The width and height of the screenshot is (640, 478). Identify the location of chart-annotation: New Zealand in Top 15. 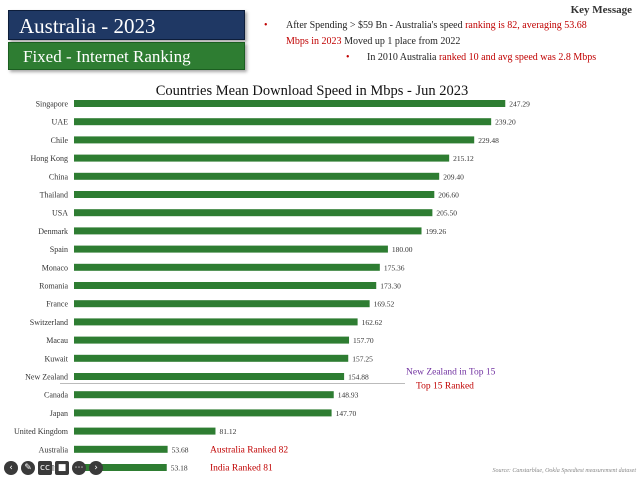
(451, 373).